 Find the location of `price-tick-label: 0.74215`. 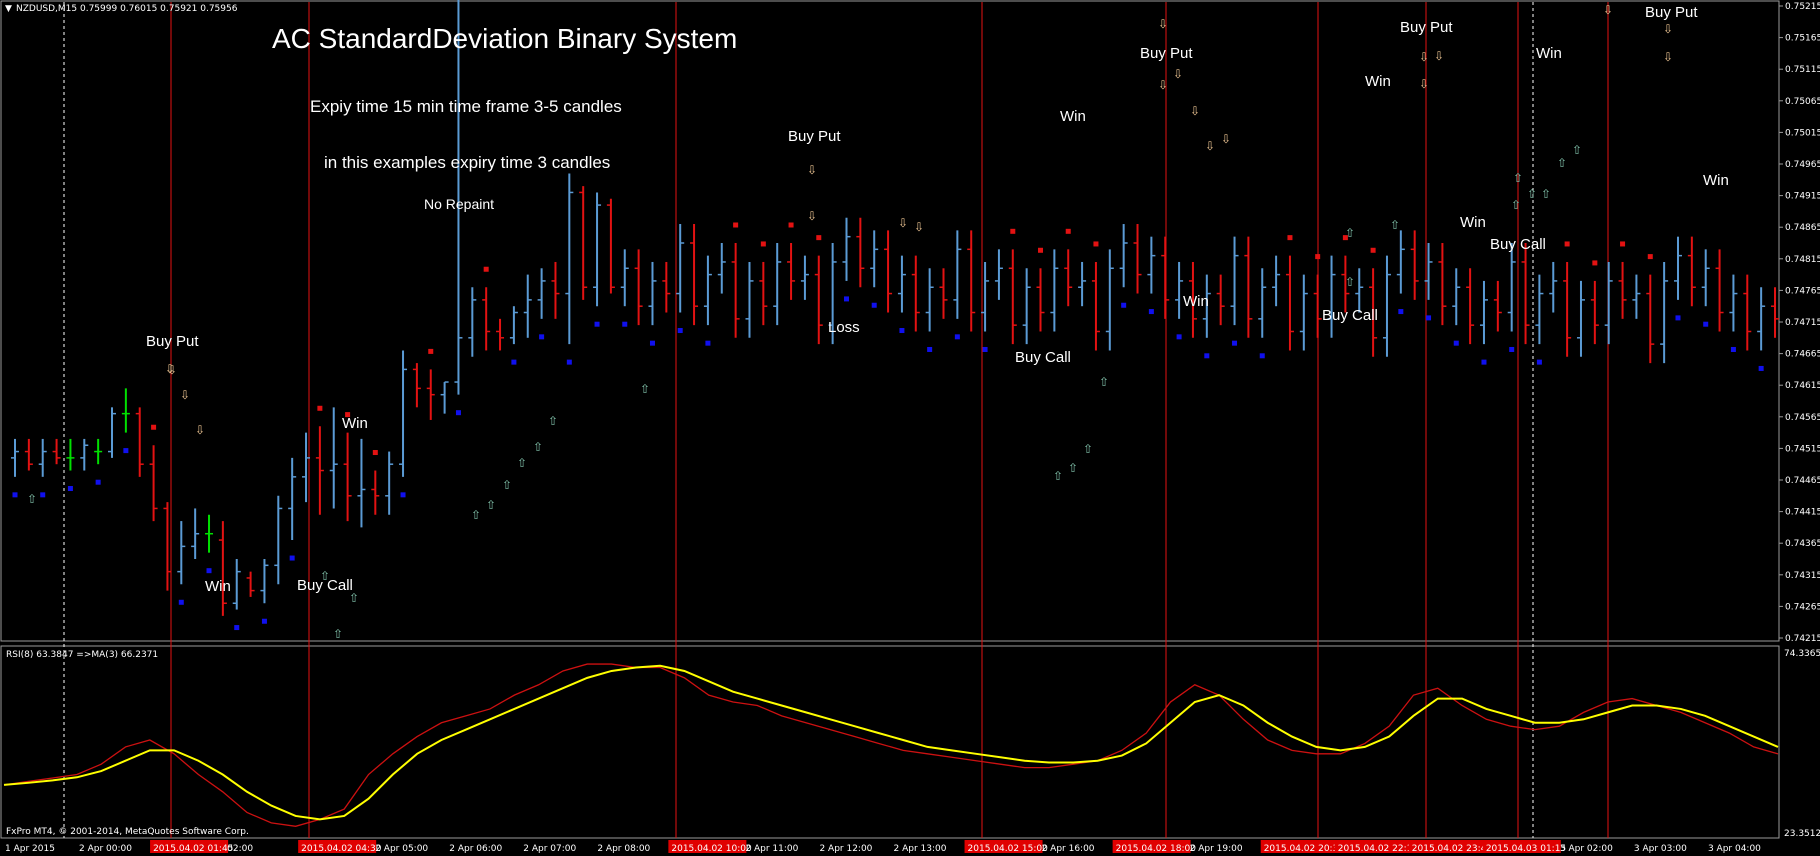

price-tick-label: 0.74215 is located at coordinates (1802, 639).